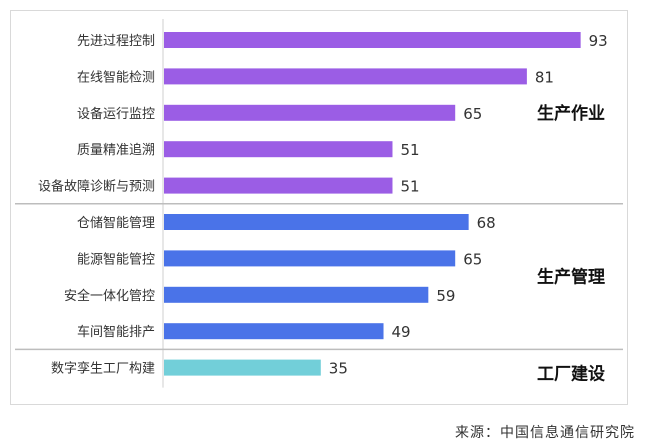 The height and width of the screenshot is (448, 645). Describe the element at coordinates (571, 113) in the screenshot. I see `group-label: 生产作业` at that location.